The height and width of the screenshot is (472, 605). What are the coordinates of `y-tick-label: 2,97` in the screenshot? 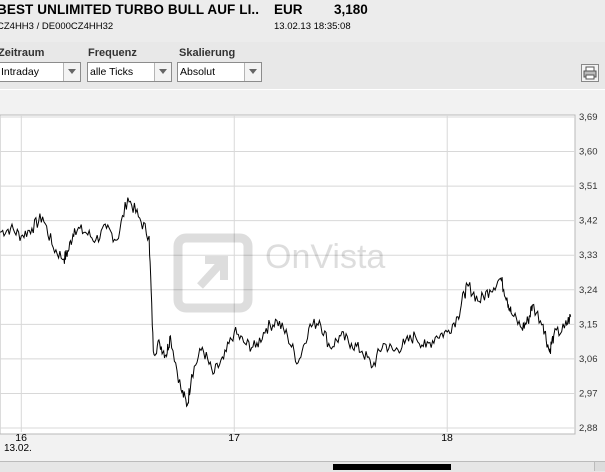 It's located at (588, 393).